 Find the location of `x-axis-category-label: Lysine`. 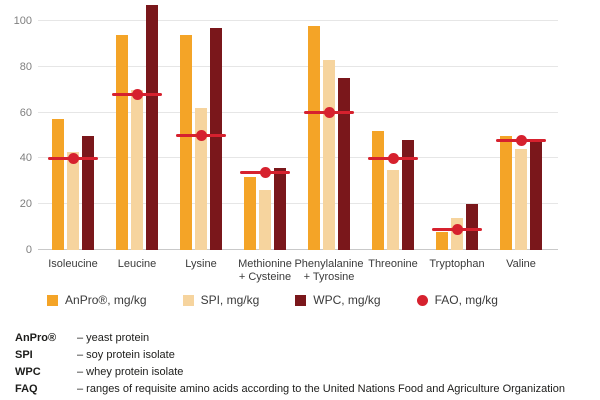

x-axis-category-label: Lysine is located at coordinates (201, 264).